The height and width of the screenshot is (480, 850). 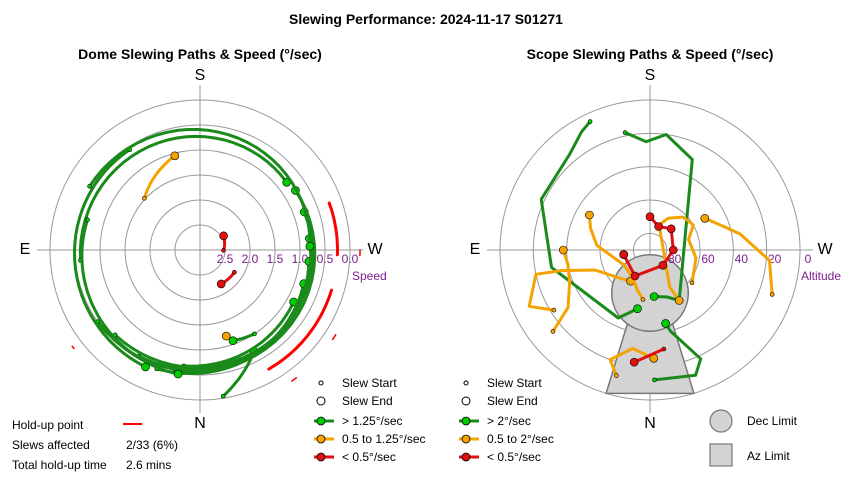 What do you see at coordinates (466, 457) in the screenshot?
I see `legend-scope-slow-marker` at bounding box center [466, 457].